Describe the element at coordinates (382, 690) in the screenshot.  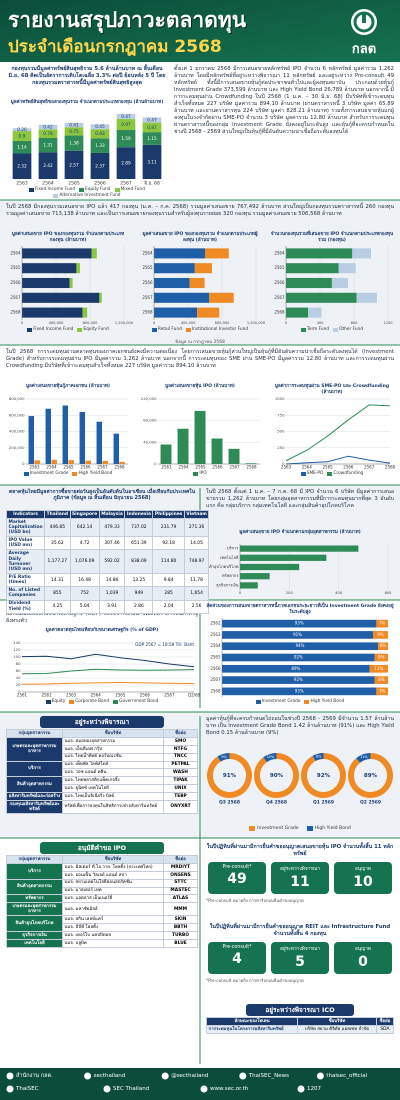
I see `value-label: 7%` at that location.